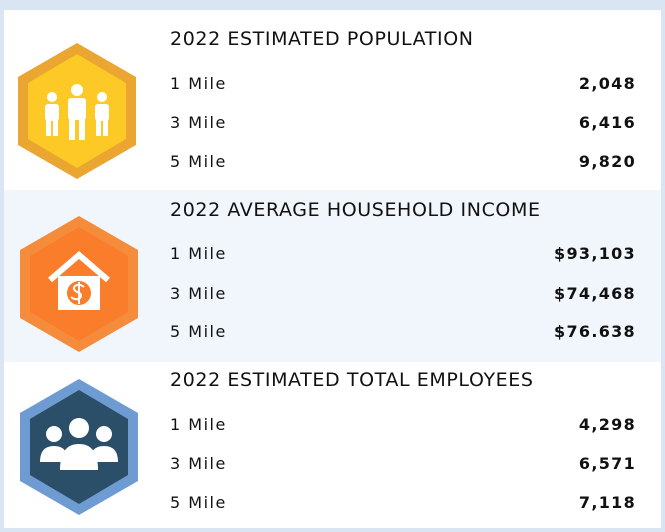  I want to click on row-value: 2,048, so click(607, 83).